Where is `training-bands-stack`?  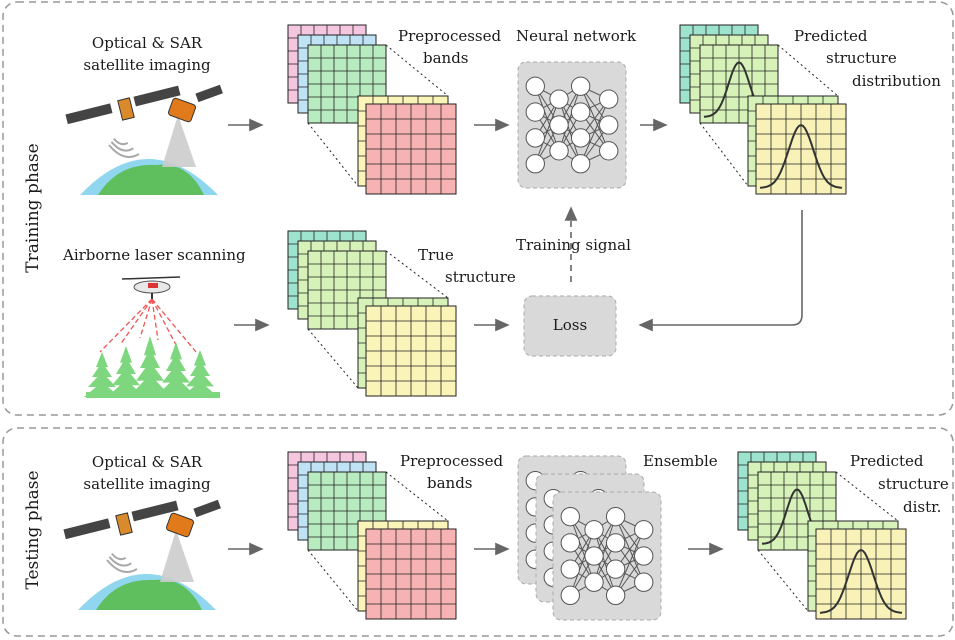 training-bands-stack is located at coordinates (372, 109).